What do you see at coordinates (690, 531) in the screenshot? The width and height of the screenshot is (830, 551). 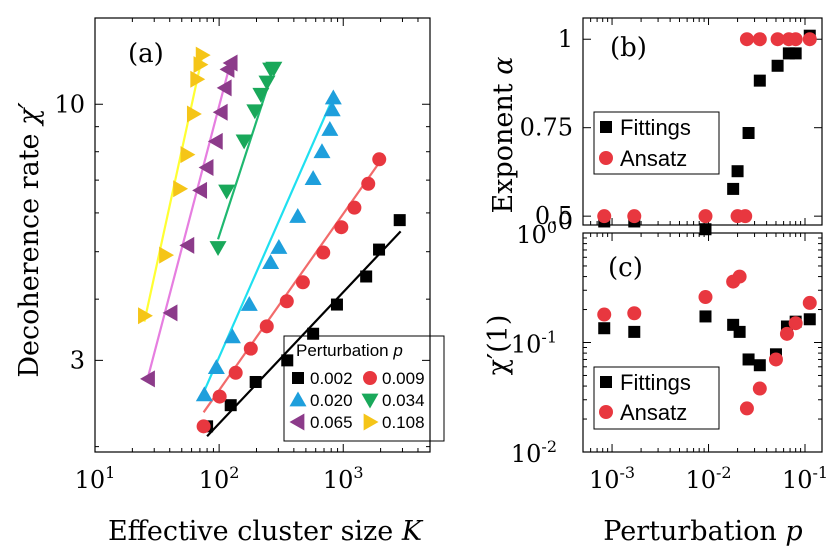 I see `panel-c-xlabel-text: Perturbation` at bounding box center [690, 531].